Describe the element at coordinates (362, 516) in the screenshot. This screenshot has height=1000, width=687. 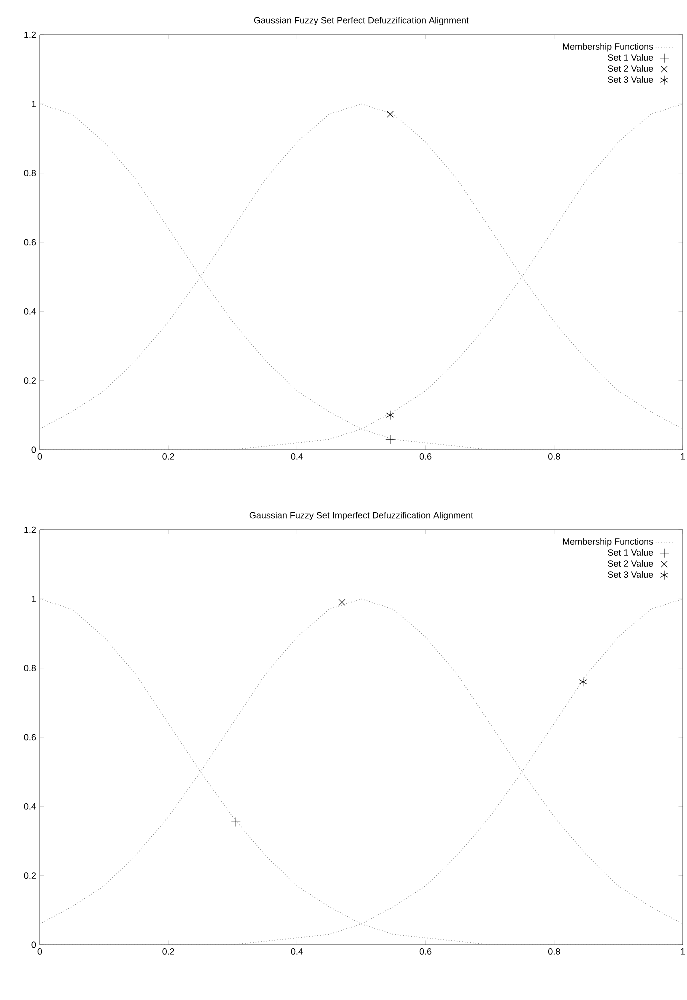
I see `chart-title: Gaussian Fuzzy Set Imperfect Defuzzification Alignment` at that location.